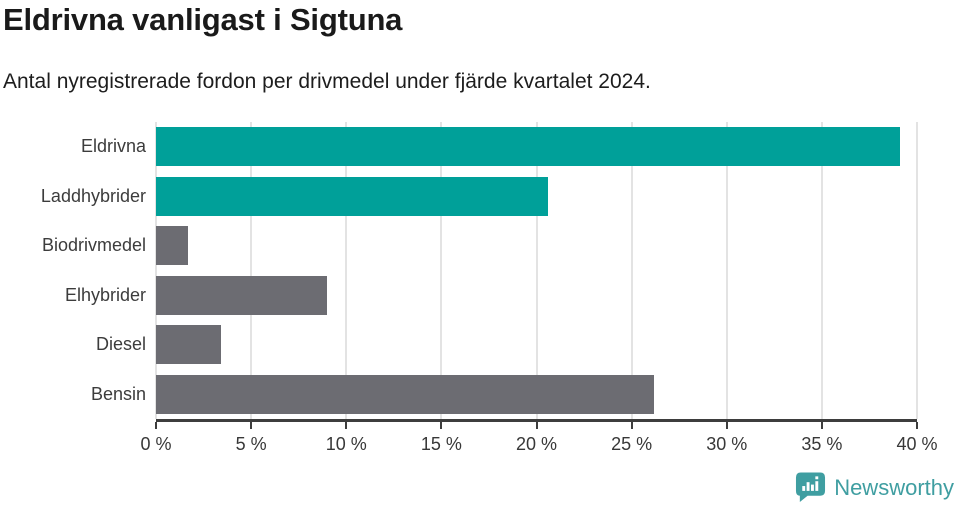  I want to click on bar-biodrivmedel, so click(172, 246).